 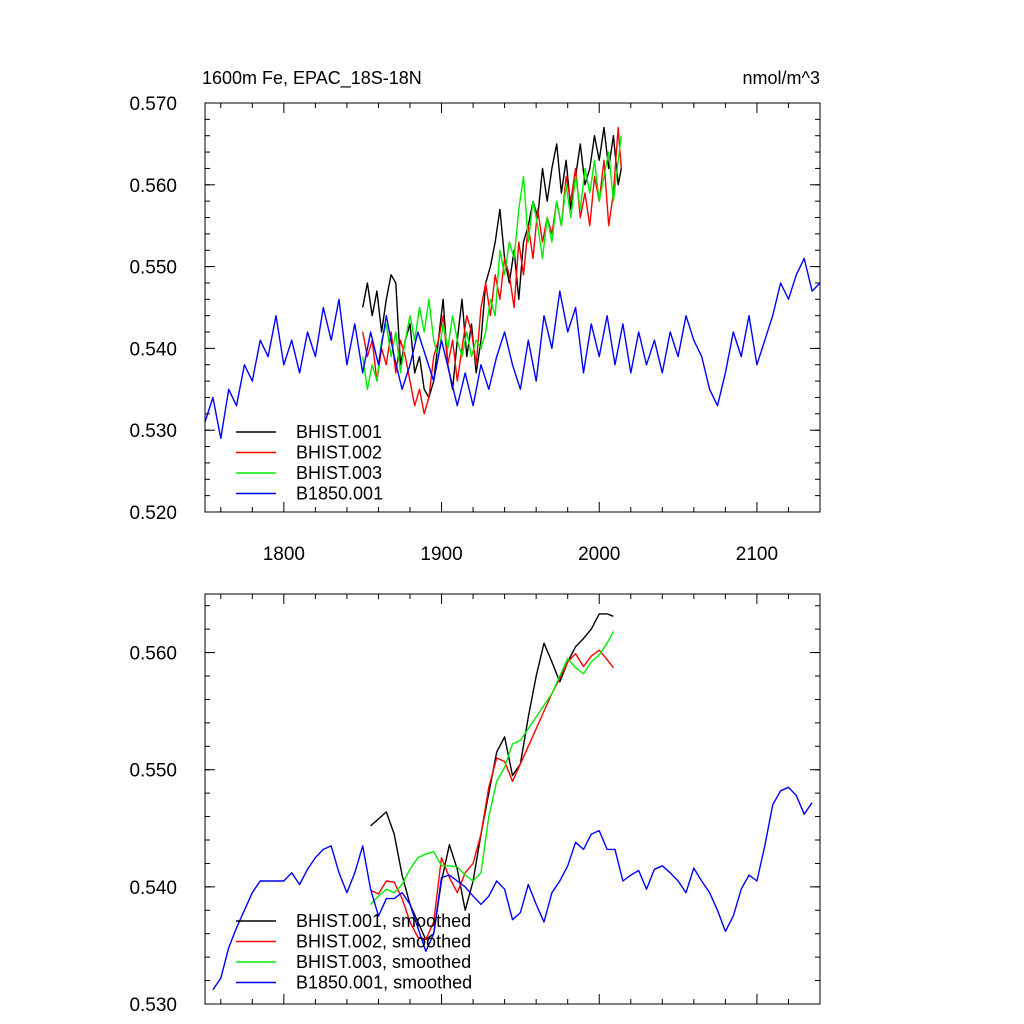 What do you see at coordinates (153, 104) in the screenshot?
I see `y-tick-label: 0.570` at bounding box center [153, 104].